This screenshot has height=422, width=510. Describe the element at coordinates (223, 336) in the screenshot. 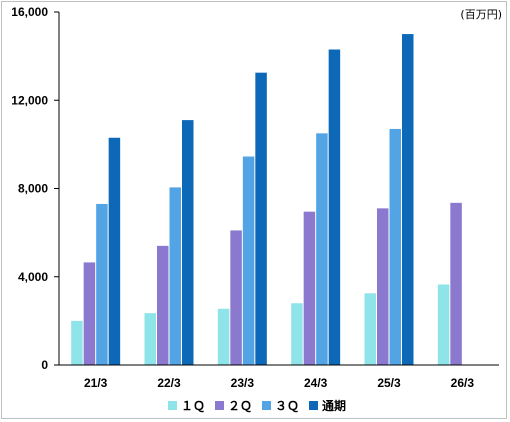

I see `bar-23-3-s1` at that location.